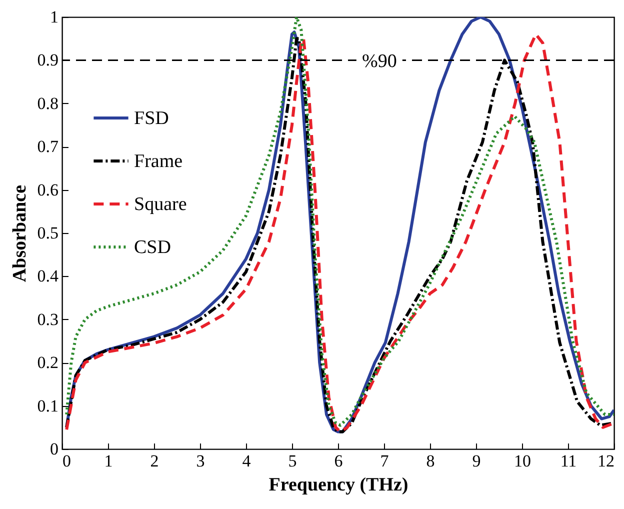 This screenshot has width=624, height=509. Describe the element at coordinates (19, 233) in the screenshot. I see `y-axis-title: Absorbance` at that location.